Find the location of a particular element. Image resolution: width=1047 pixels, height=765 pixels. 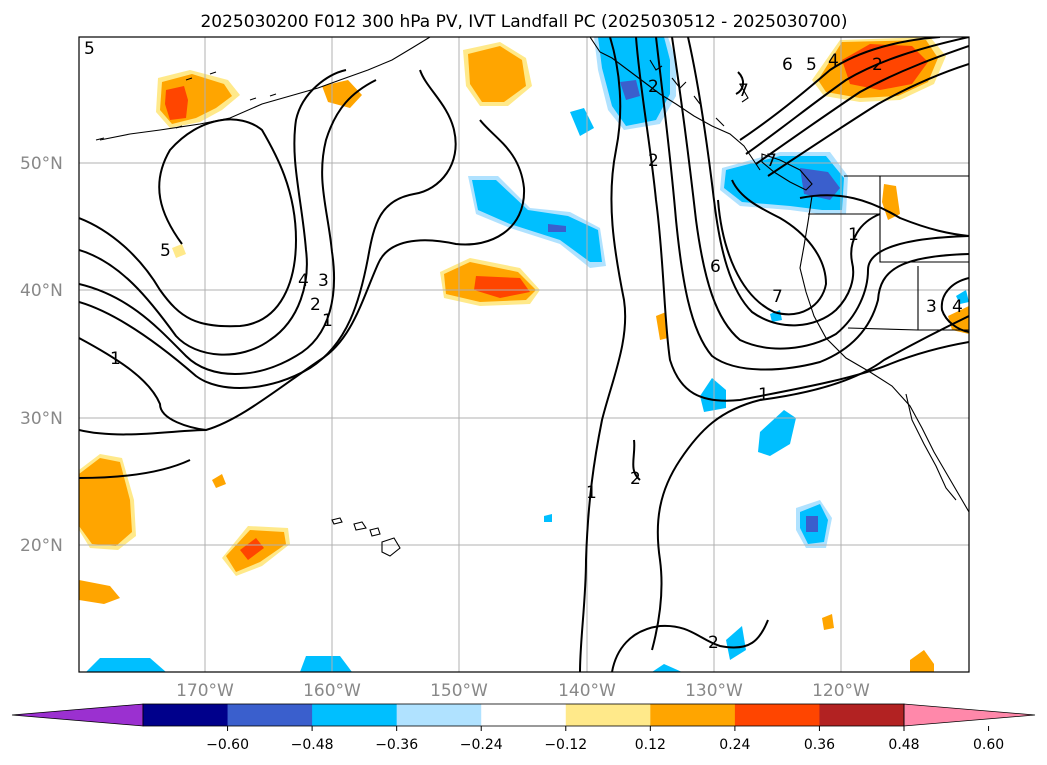

colorbar-frame is located at coordinates (523, 715).